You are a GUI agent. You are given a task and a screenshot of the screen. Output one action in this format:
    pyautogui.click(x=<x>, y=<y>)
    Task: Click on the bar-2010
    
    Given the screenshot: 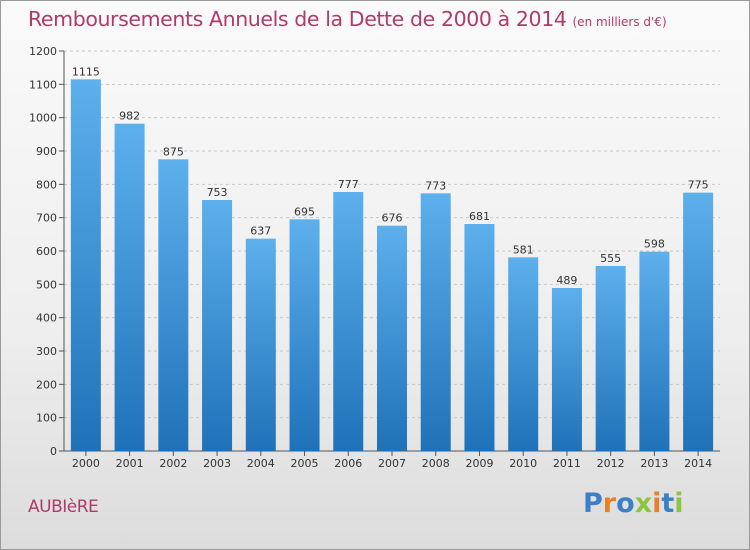 What is the action you would take?
    pyautogui.click(x=523, y=354)
    